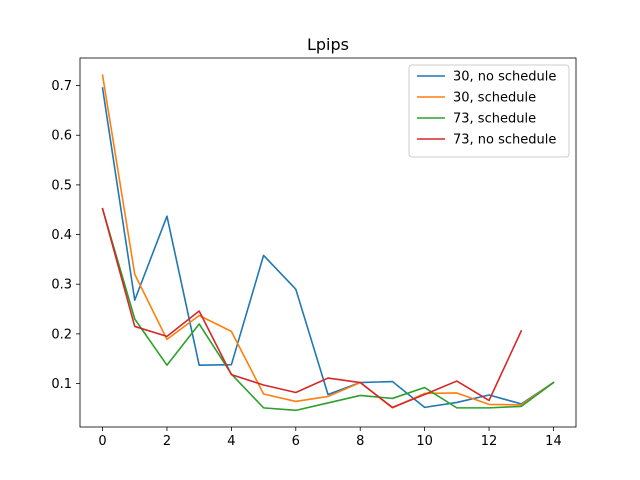  Describe the element at coordinates (102, 441) in the screenshot. I see `x-tick-label: 0` at that location.